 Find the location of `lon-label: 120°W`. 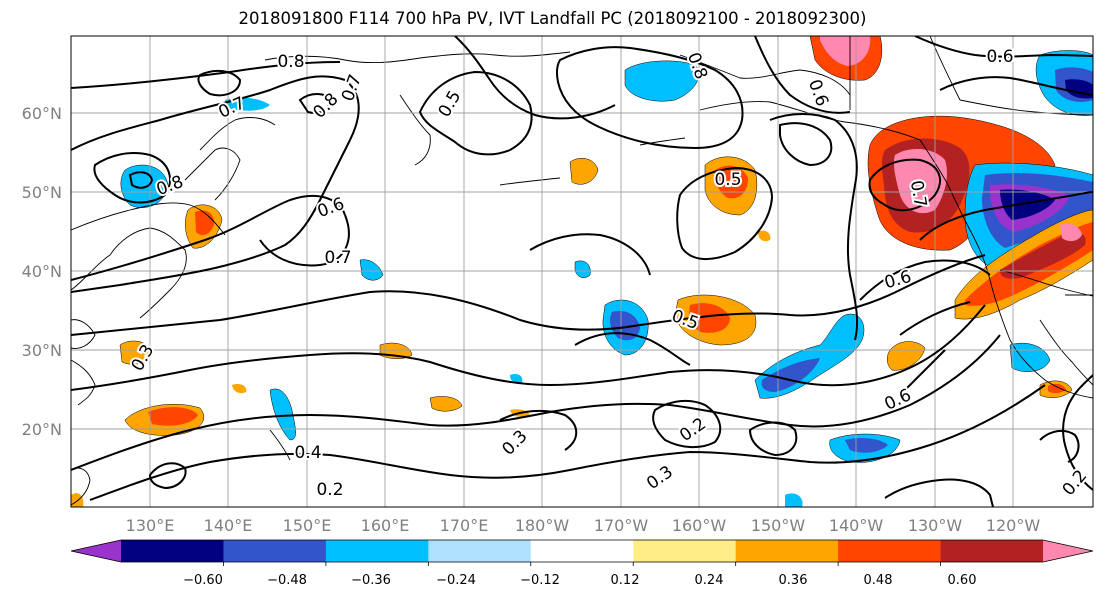

lon-label: 120°W is located at coordinates (1013, 525).